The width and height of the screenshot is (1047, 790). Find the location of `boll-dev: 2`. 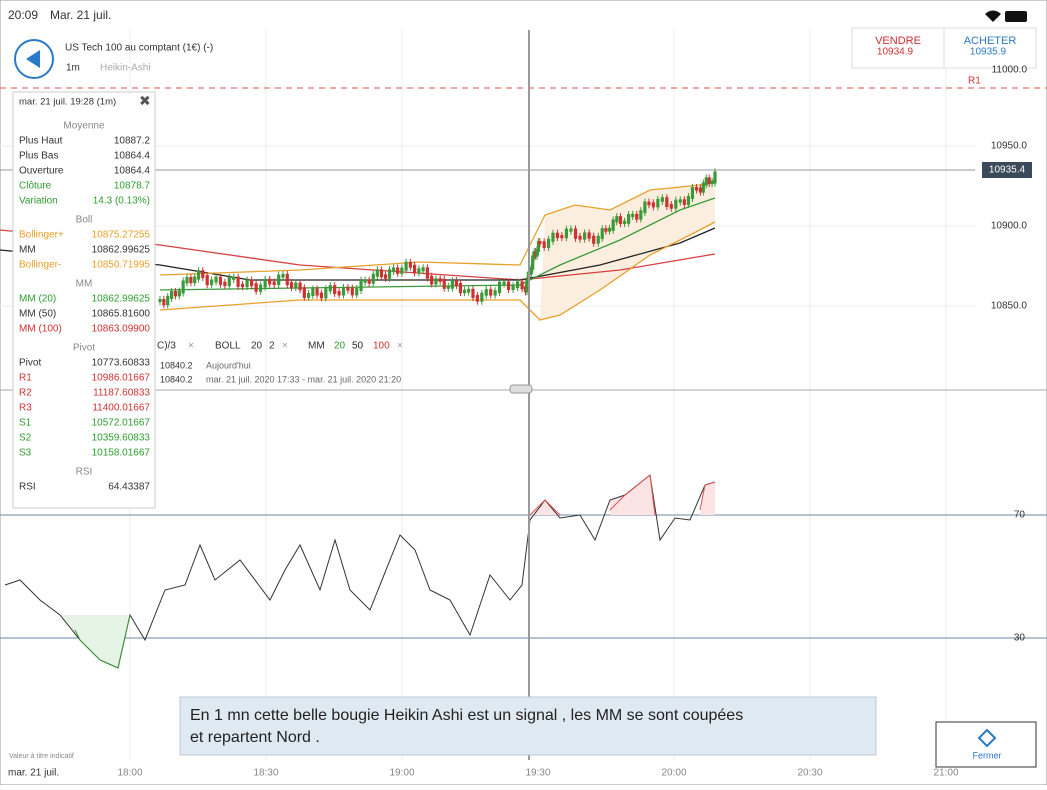

boll-dev: 2 is located at coordinates (272, 346).